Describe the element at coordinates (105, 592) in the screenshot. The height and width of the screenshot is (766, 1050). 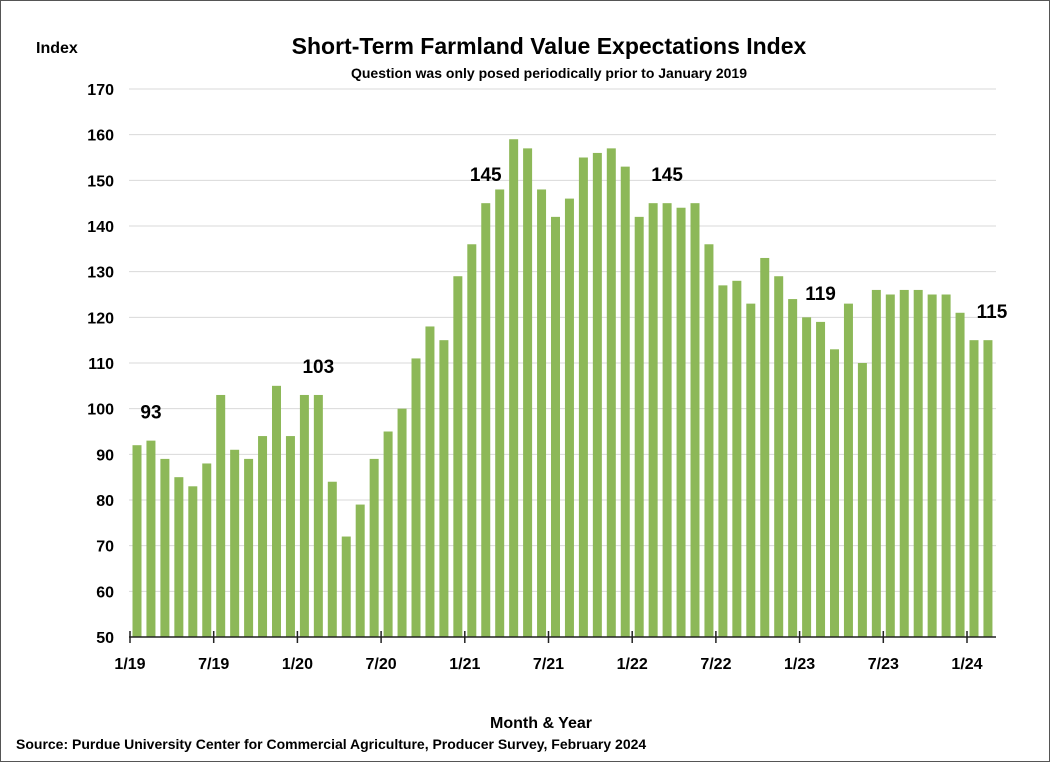
I see `y-tick-label: 60` at that location.